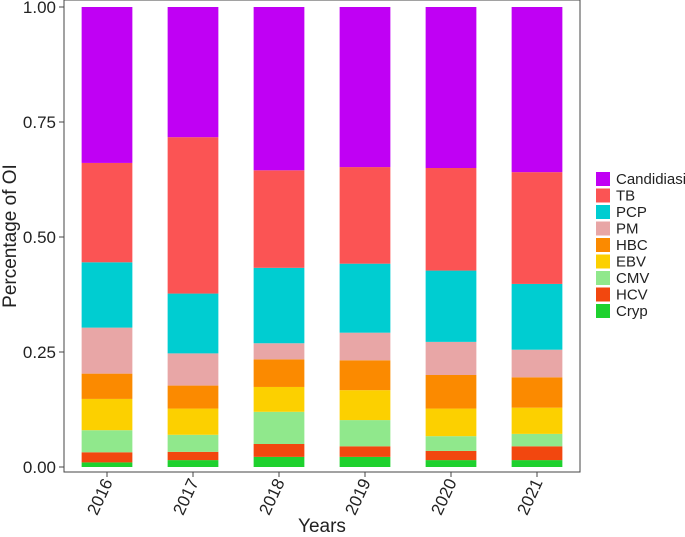 The width and height of the screenshot is (685, 537). I want to click on legend-label-tb: TB, so click(625, 196).